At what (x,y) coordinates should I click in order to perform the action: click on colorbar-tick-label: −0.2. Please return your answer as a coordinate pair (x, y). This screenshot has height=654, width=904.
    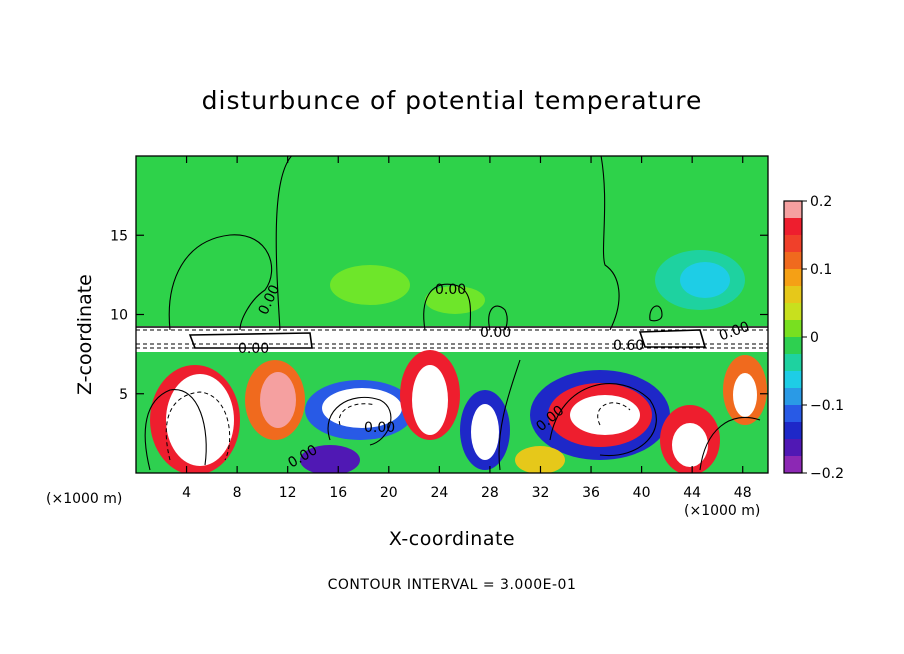
    Looking at the image, I should click on (827, 474).